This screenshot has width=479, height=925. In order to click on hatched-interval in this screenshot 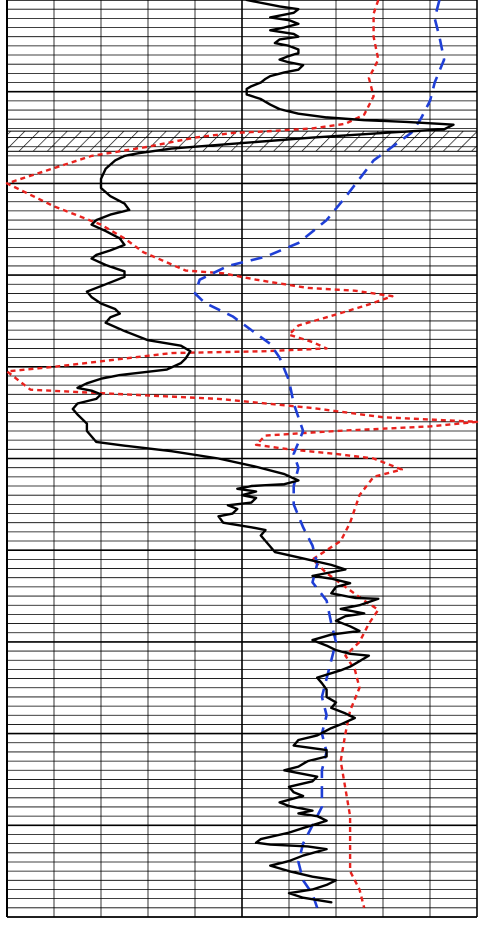, I will do `click(242, 141)`.